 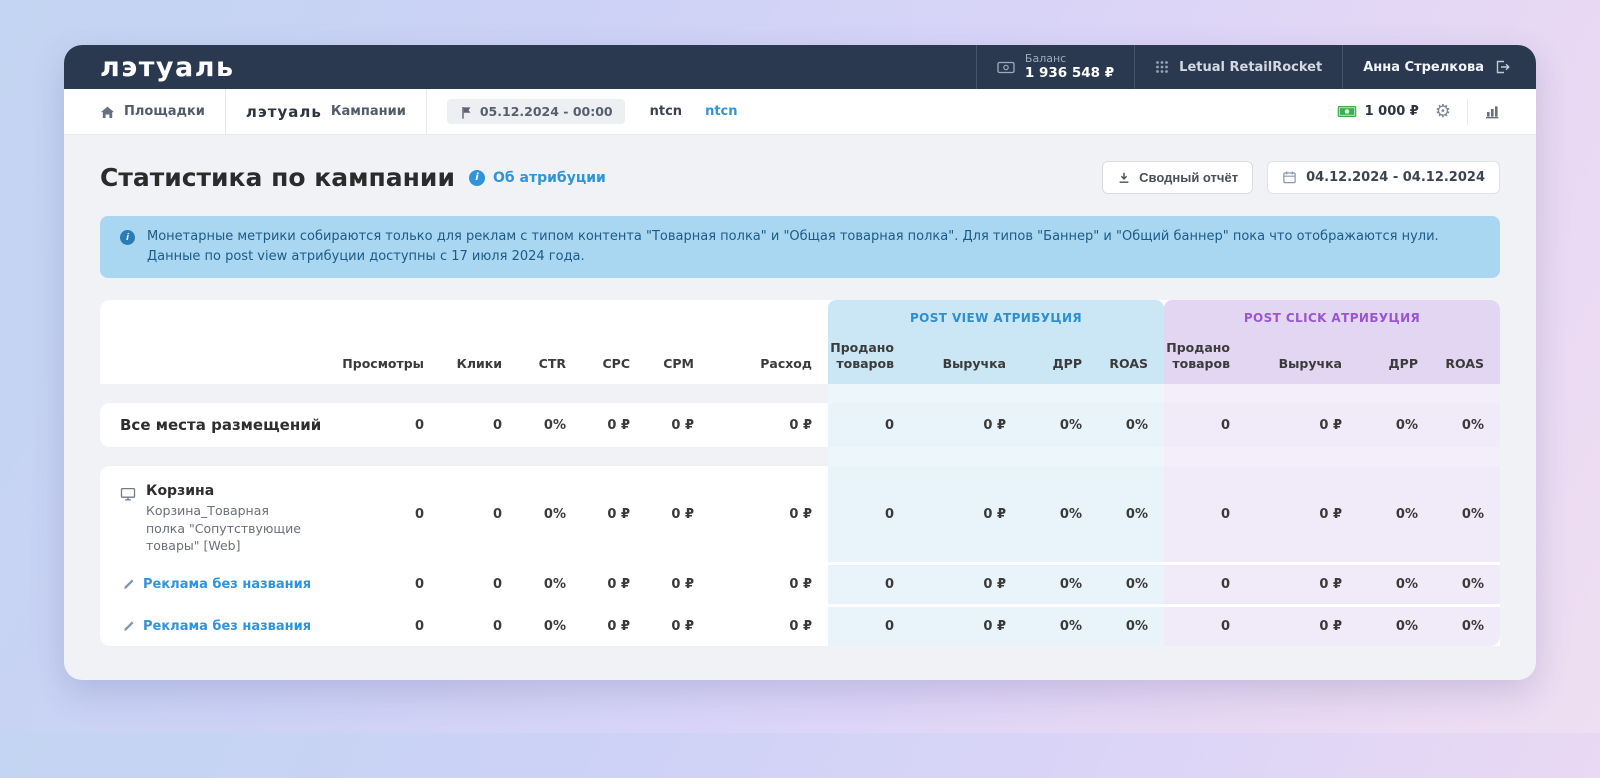 I want to click on info-icon: i, so click(x=127, y=237).